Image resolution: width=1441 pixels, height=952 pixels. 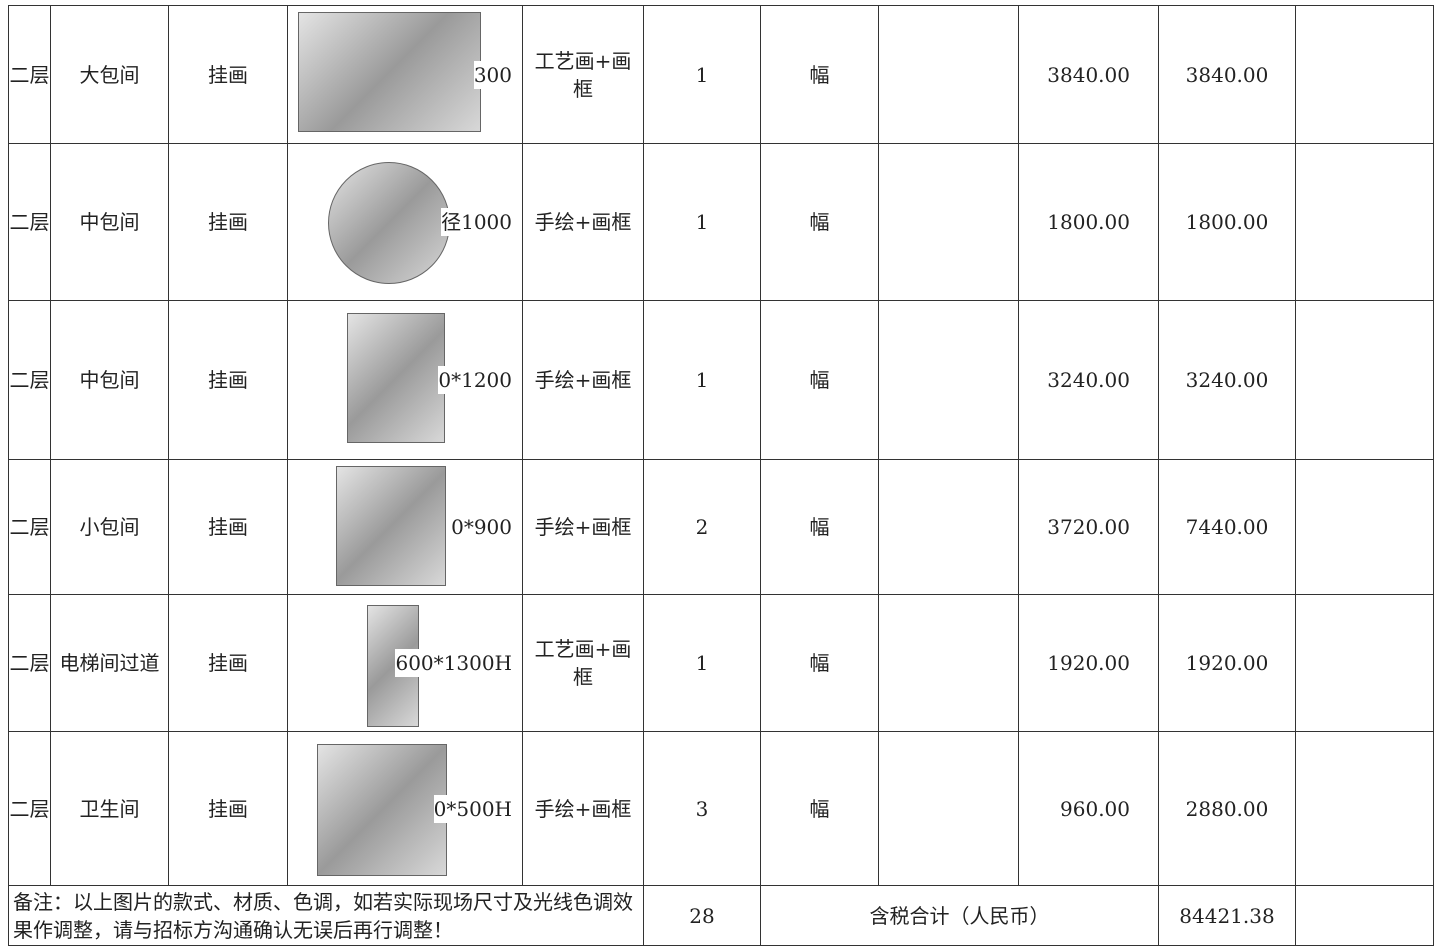 I want to click on image-cell: 径1000, so click(x=405, y=222).